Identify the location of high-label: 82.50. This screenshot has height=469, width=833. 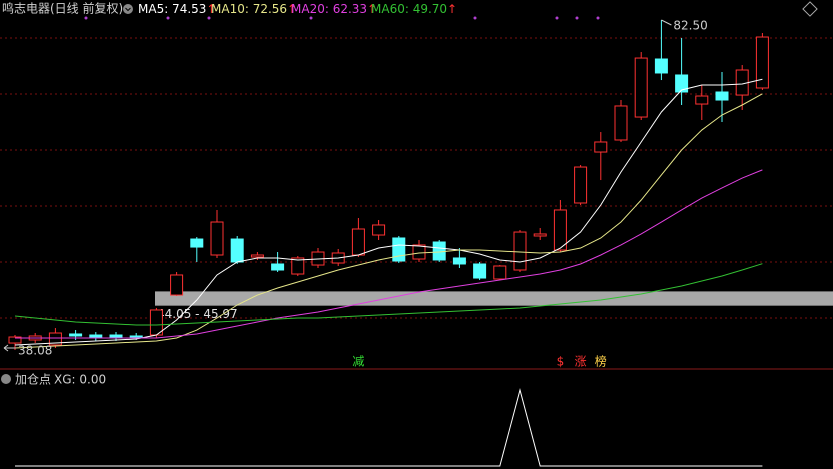
(690, 26).